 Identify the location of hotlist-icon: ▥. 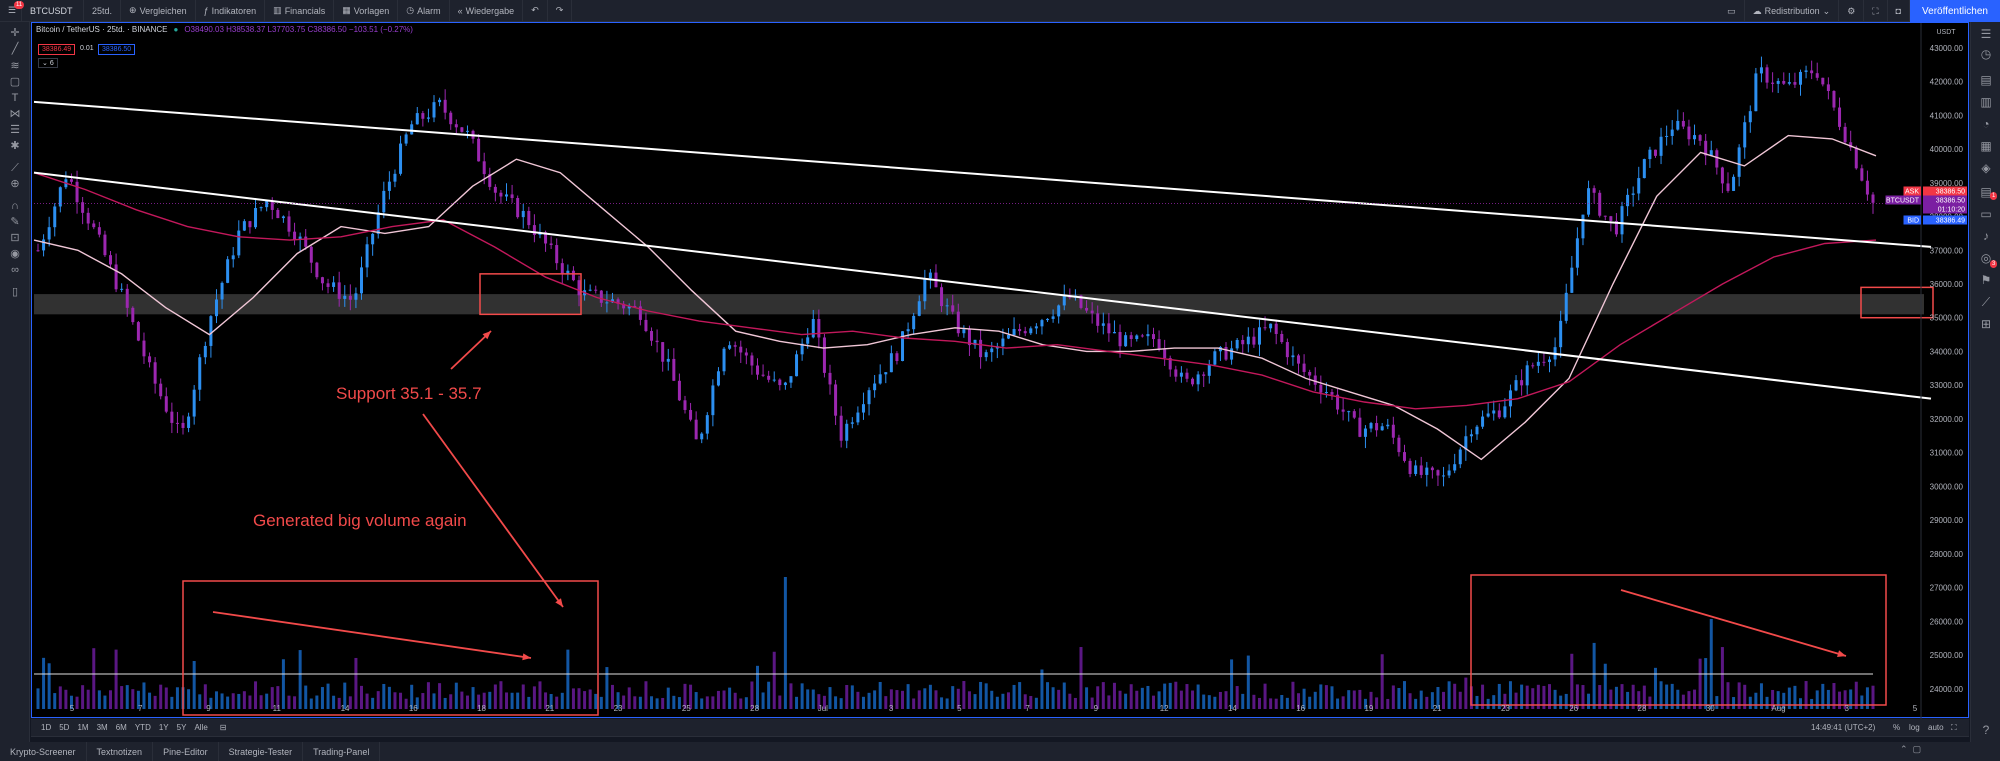
(1986, 102).